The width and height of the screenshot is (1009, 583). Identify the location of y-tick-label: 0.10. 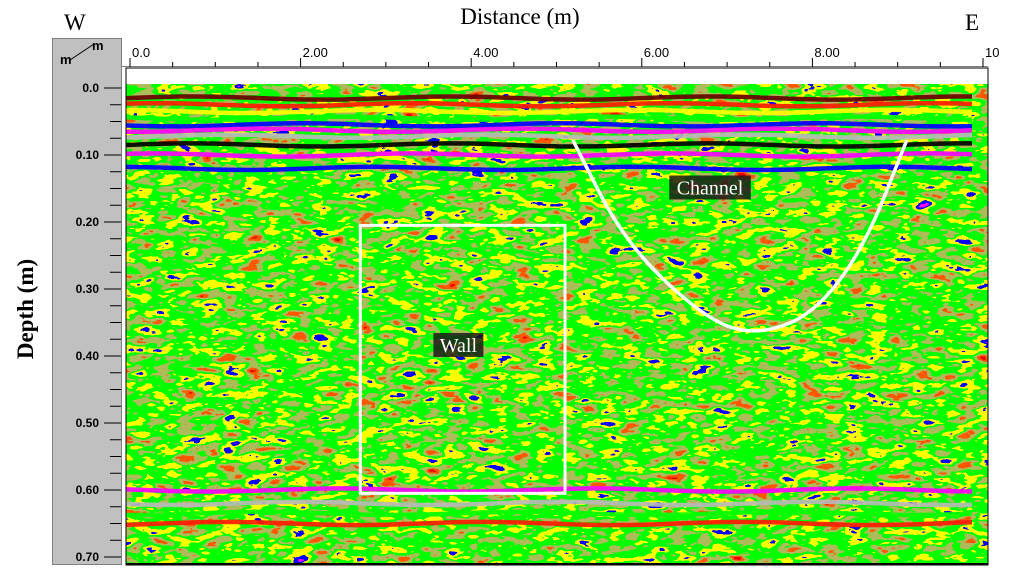
(88, 155).